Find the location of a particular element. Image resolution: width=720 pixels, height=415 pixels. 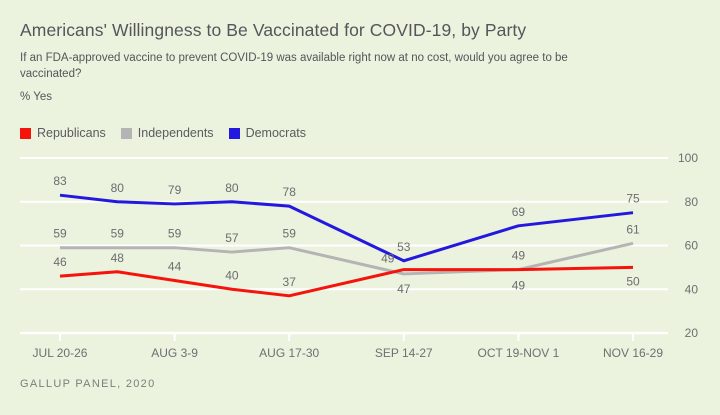

legend-item-democrats: Democrats is located at coordinates (267, 133).